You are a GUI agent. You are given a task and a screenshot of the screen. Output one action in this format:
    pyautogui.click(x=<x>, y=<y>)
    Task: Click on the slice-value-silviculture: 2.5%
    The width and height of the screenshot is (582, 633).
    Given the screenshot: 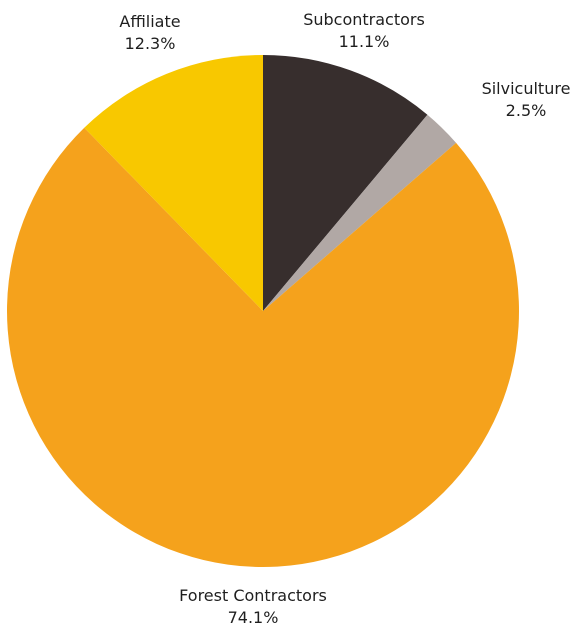 What is the action you would take?
    pyautogui.click(x=526, y=110)
    